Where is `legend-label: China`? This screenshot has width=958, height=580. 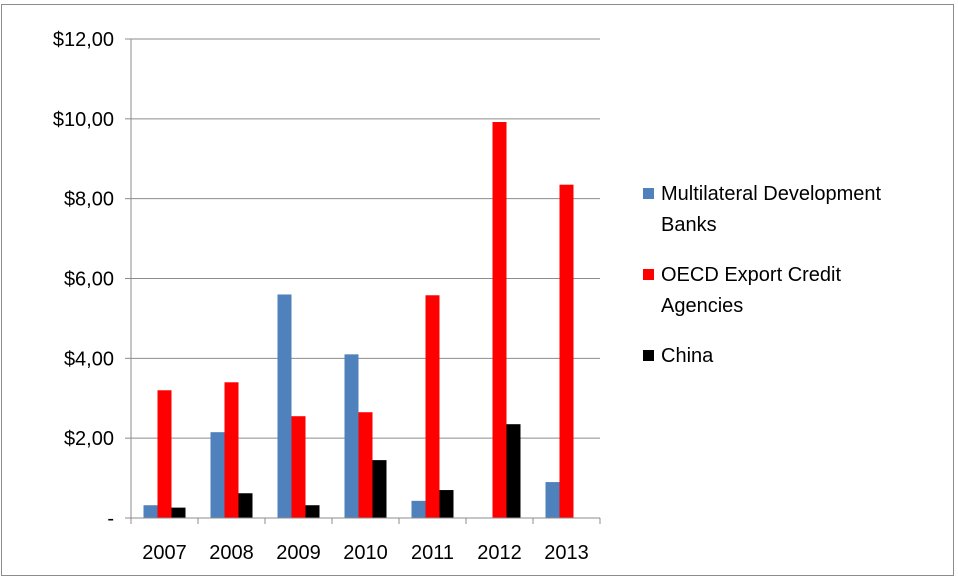 legend-label: China is located at coordinates (687, 356).